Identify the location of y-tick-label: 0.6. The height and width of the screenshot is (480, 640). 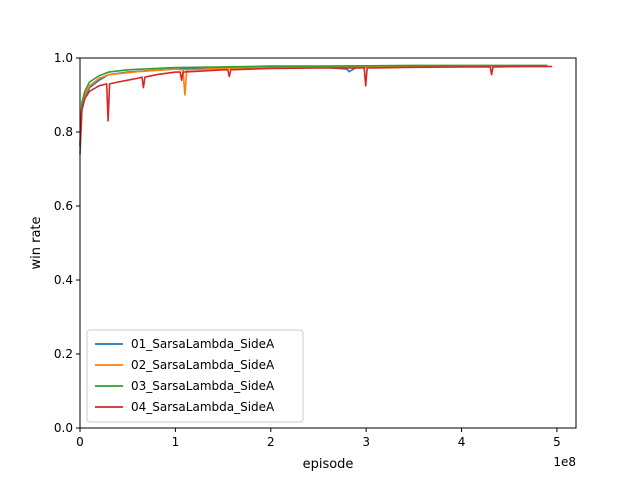
(63, 206).